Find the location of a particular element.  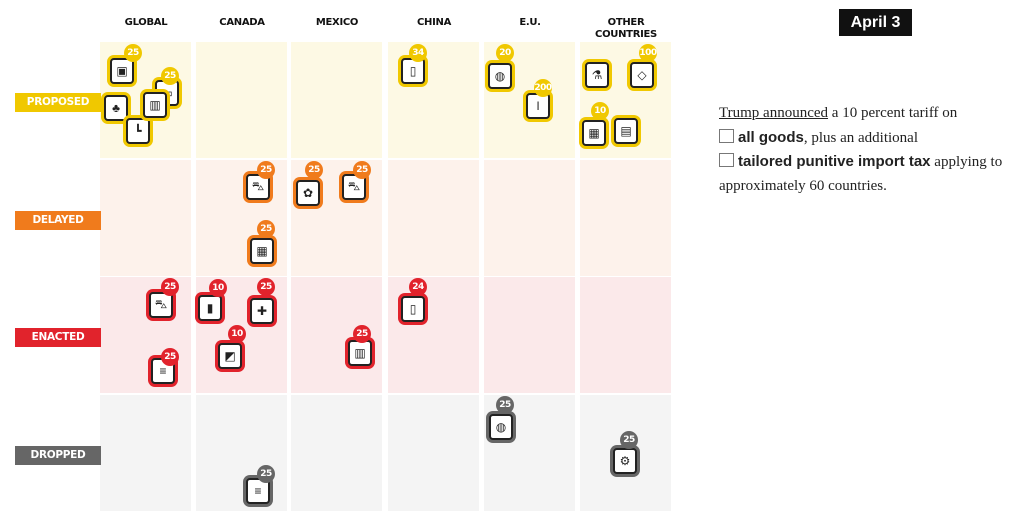

tariff-item: ◩ is located at coordinates (231, 356).